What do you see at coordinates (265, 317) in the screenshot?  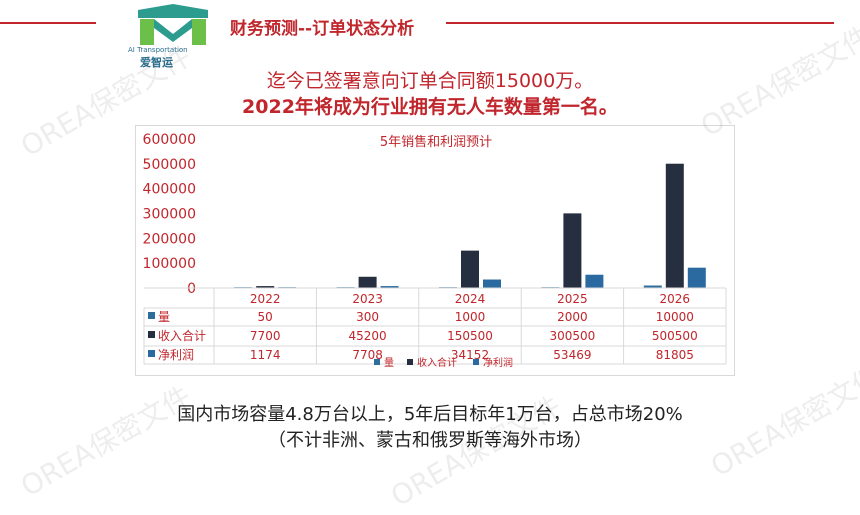 I see `table-cell-value: 50` at bounding box center [265, 317].